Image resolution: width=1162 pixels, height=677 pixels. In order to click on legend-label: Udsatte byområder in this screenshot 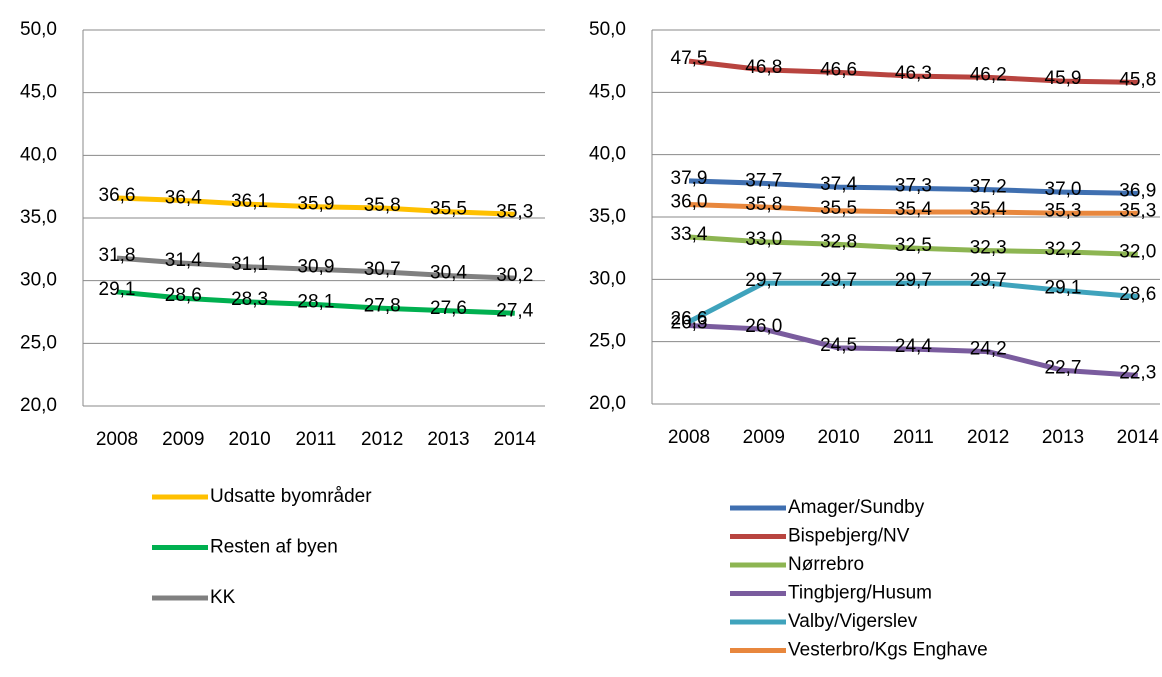, I will do `click(291, 496)`.